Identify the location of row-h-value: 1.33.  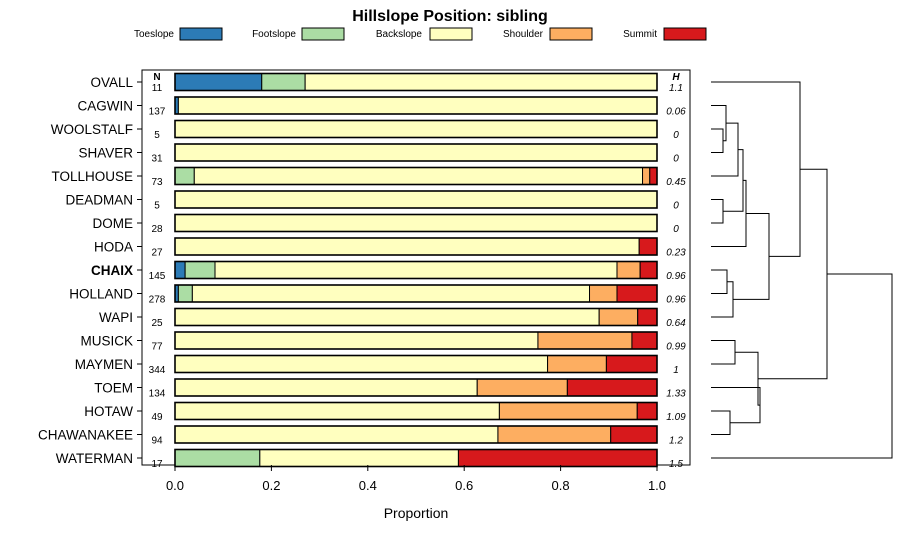
(676, 394).